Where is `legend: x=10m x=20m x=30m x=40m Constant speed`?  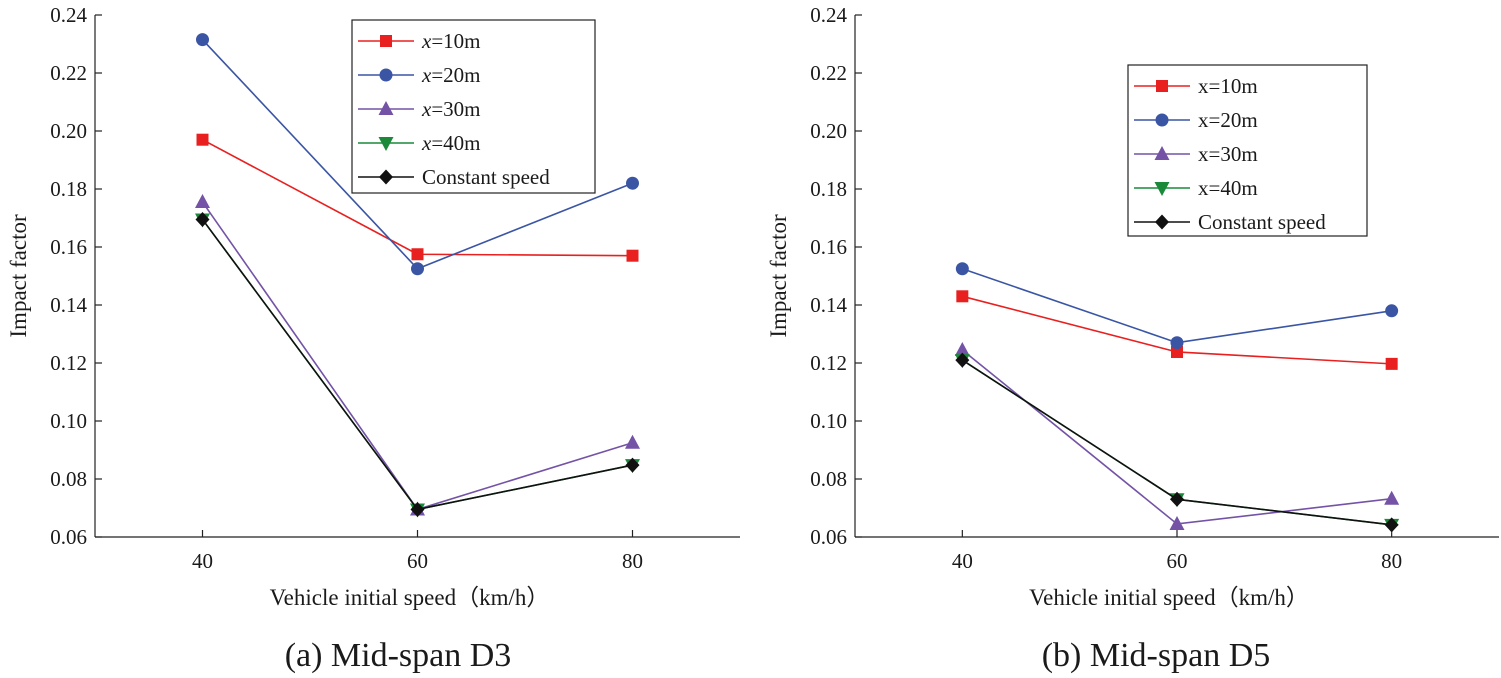 legend: x=10m x=20m x=30m x=40m Constant speed is located at coordinates (1247, 150).